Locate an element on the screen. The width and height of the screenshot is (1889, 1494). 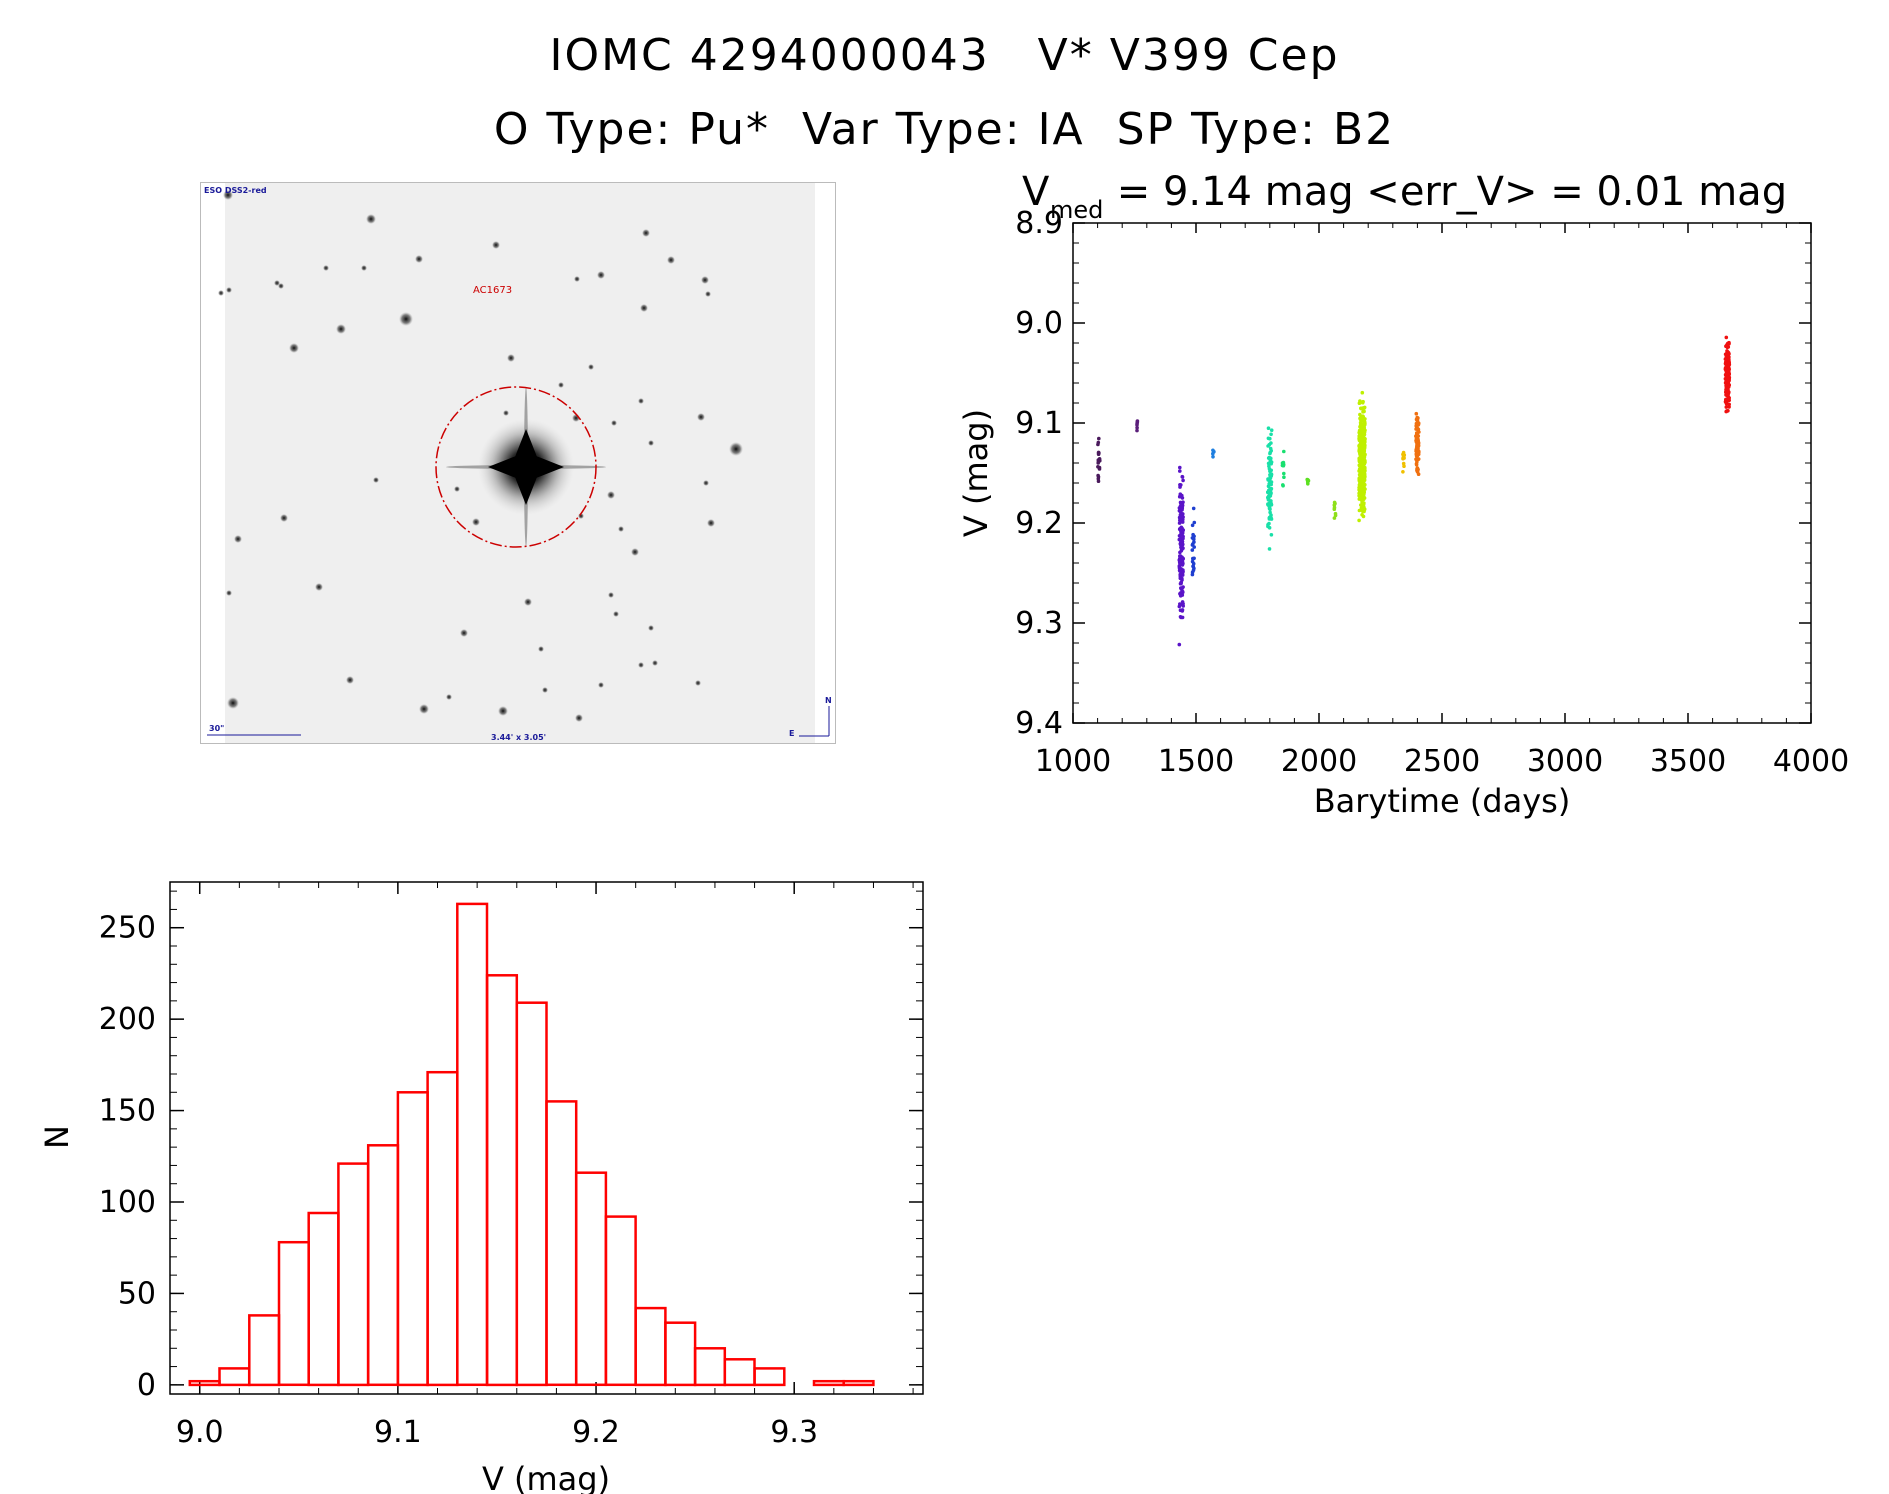
histogram-y-tick-labels: 0 50 100 150 200 250 is located at coordinates (127, 1157).